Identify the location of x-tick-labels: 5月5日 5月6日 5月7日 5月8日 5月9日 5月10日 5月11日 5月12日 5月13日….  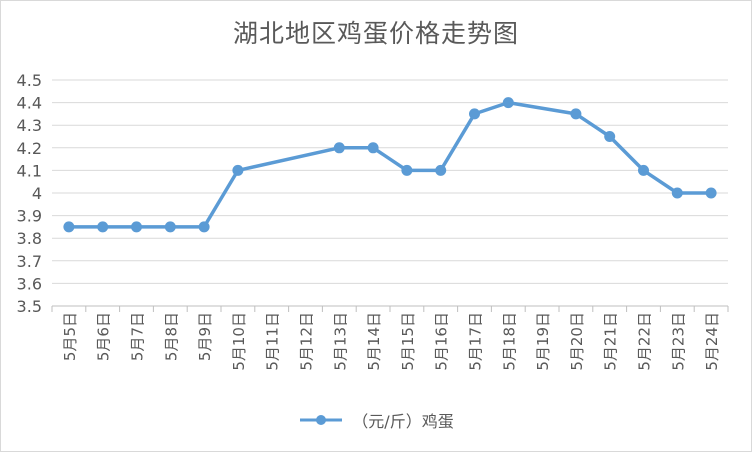
(391, 341).